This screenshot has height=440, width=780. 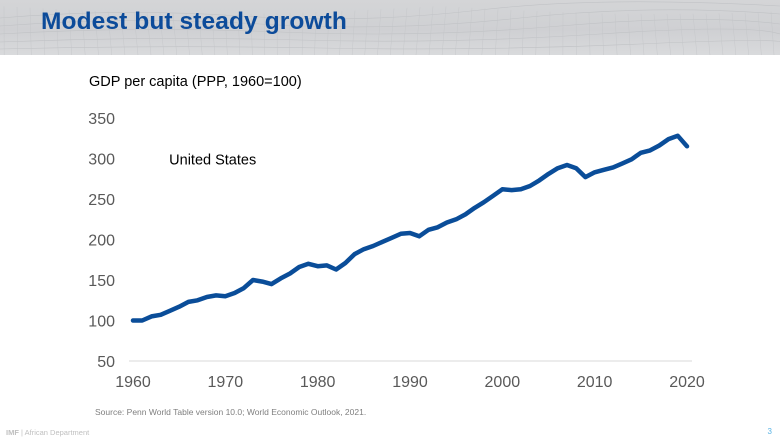 I want to click on y-tick-label: 50, so click(x=106, y=362).